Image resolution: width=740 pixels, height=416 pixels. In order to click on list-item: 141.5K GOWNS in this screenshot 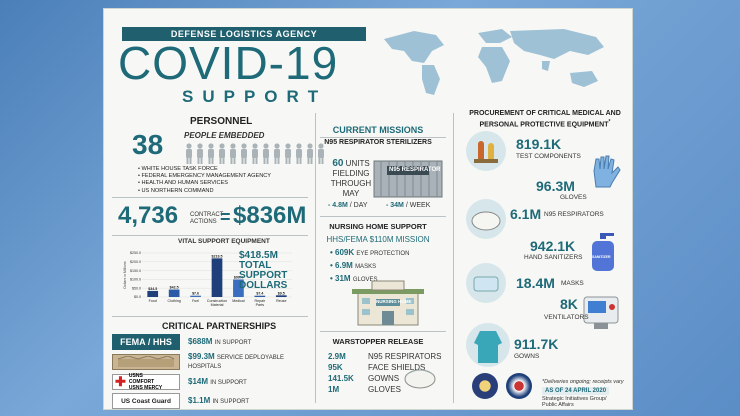, I will do `click(385, 378)`.